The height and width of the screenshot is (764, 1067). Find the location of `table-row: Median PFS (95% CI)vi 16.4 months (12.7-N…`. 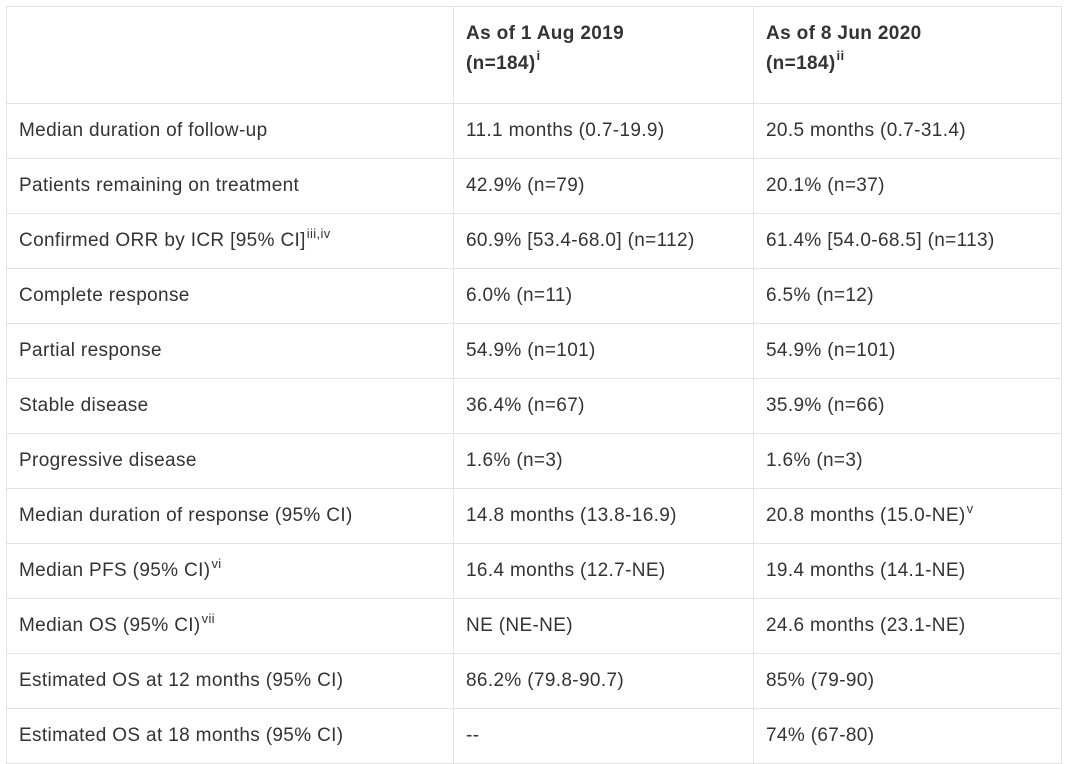

table-row: Median PFS (95% CI)vi 16.4 months (12.7-N… is located at coordinates (534, 571).